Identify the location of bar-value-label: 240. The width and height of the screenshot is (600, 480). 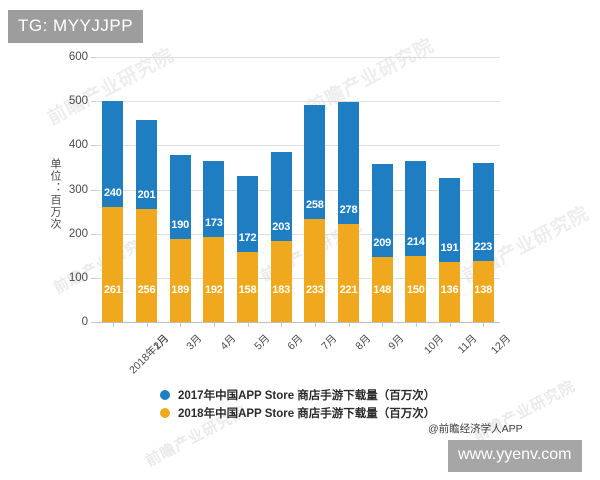
(112, 192).